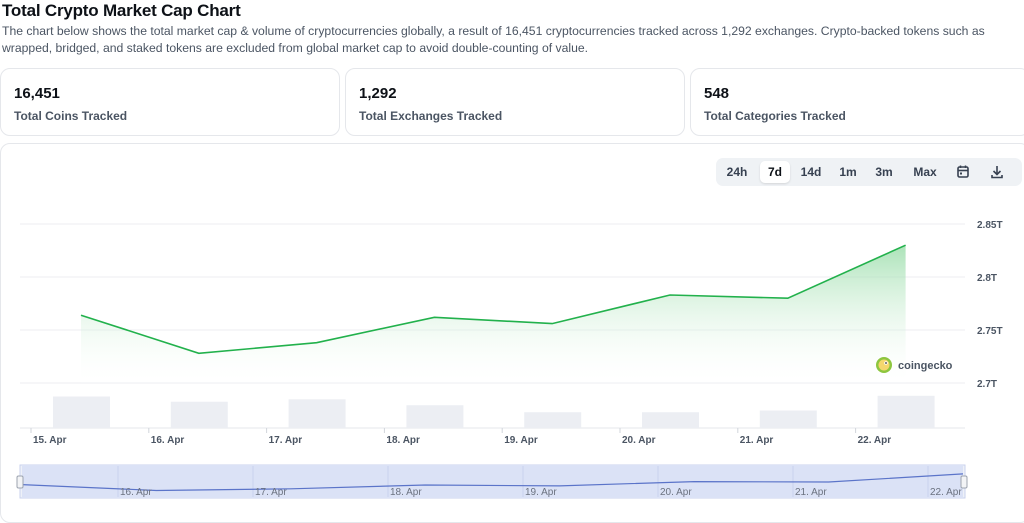 This screenshot has height=523, width=1024. I want to click on x-tick-label: 18. Apr, so click(403, 440).